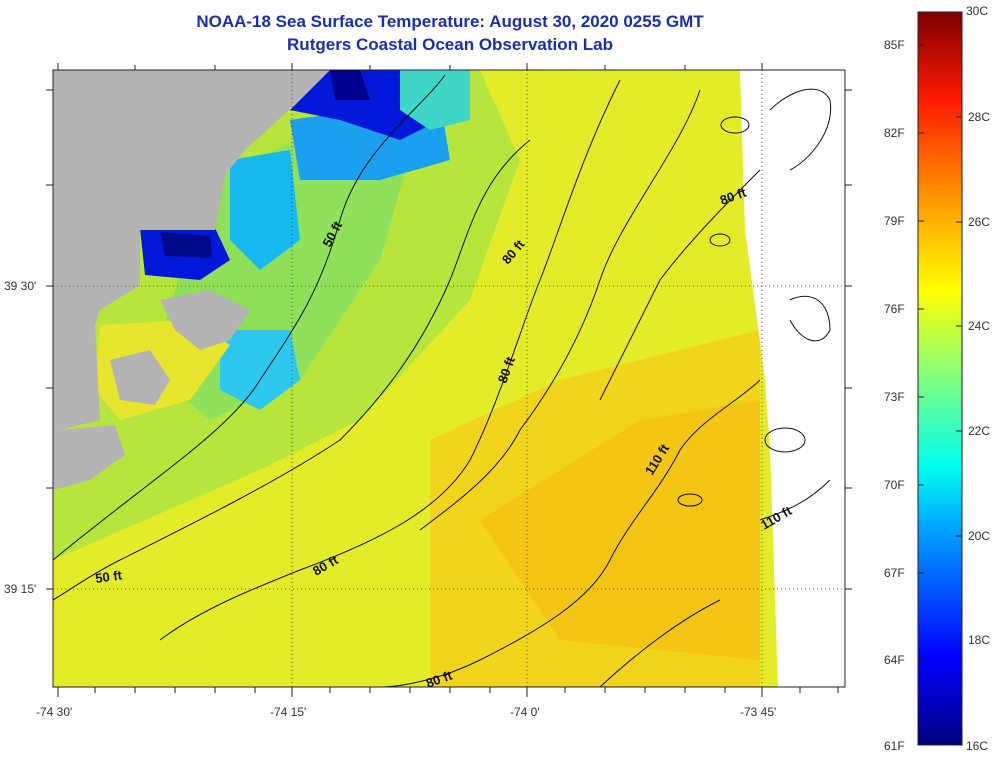 The width and height of the screenshot is (1000, 761). I want to click on no-data-region, so click(792, 378).